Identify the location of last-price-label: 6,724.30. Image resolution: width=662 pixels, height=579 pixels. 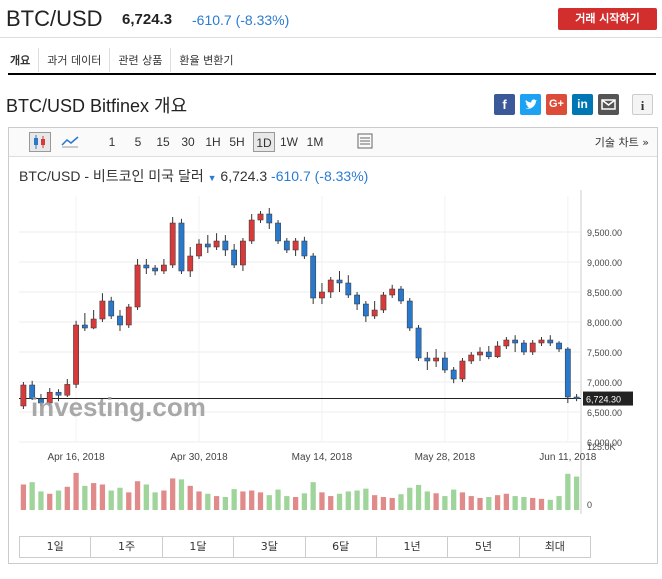
(603, 400).